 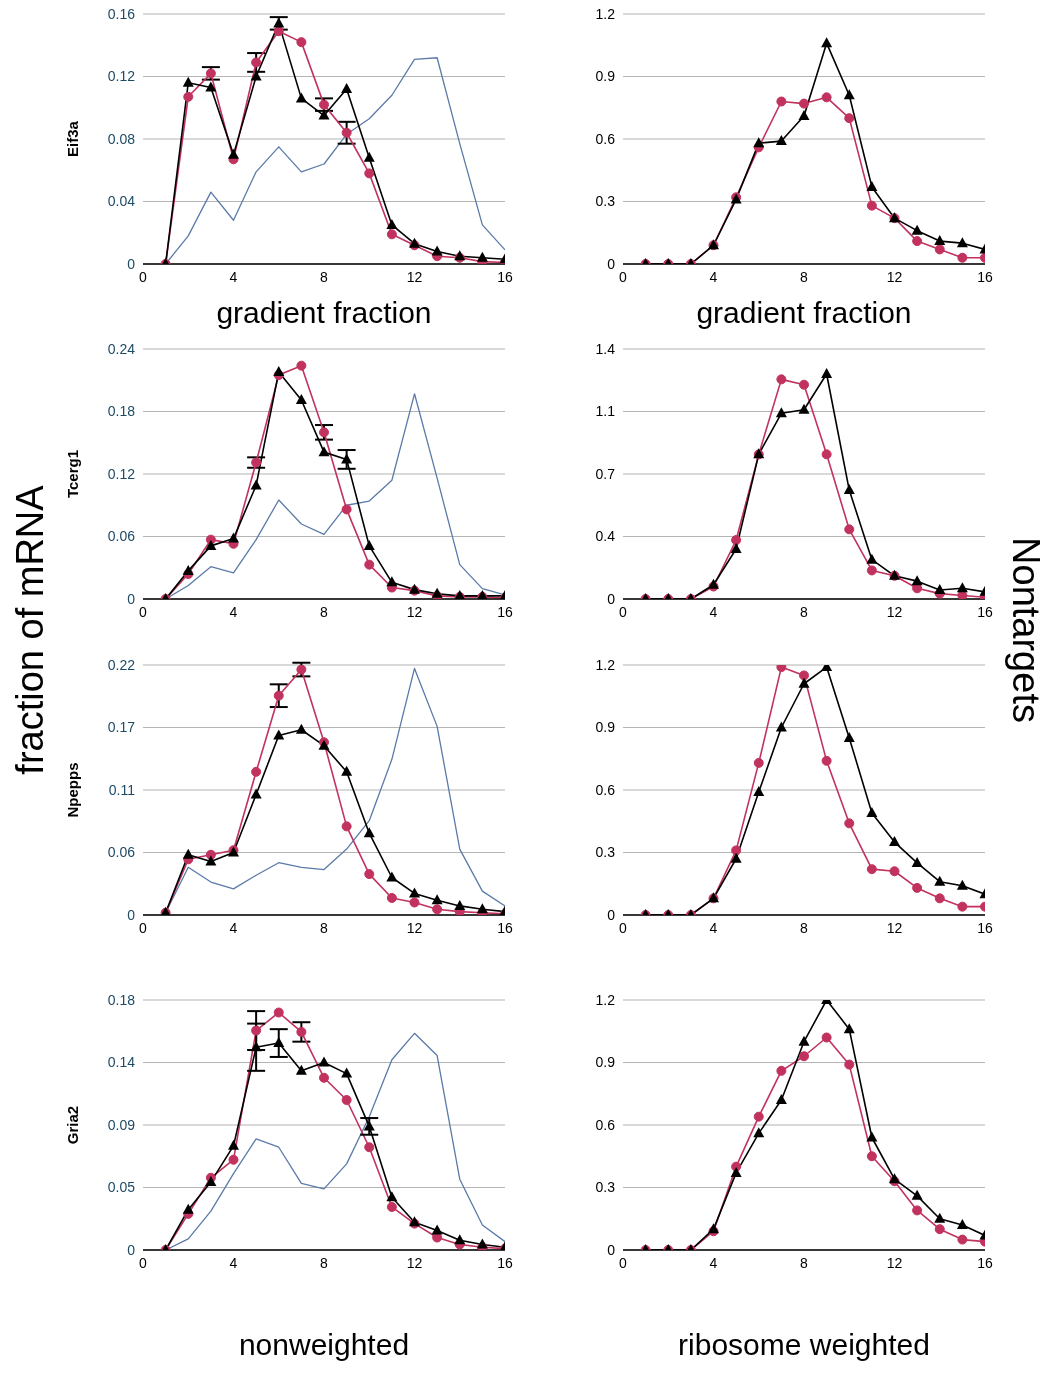 I want to click on y-axis-title: Eif3a, so click(x=73, y=138).